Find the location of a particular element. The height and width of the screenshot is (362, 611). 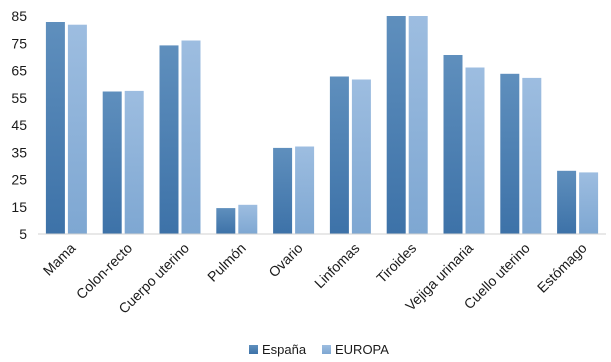

y-tick-label: 55 is located at coordinates (19, 98).